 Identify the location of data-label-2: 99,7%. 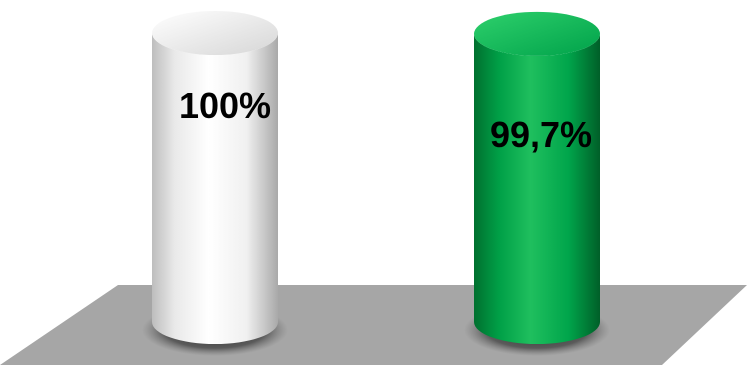
(541, 134).